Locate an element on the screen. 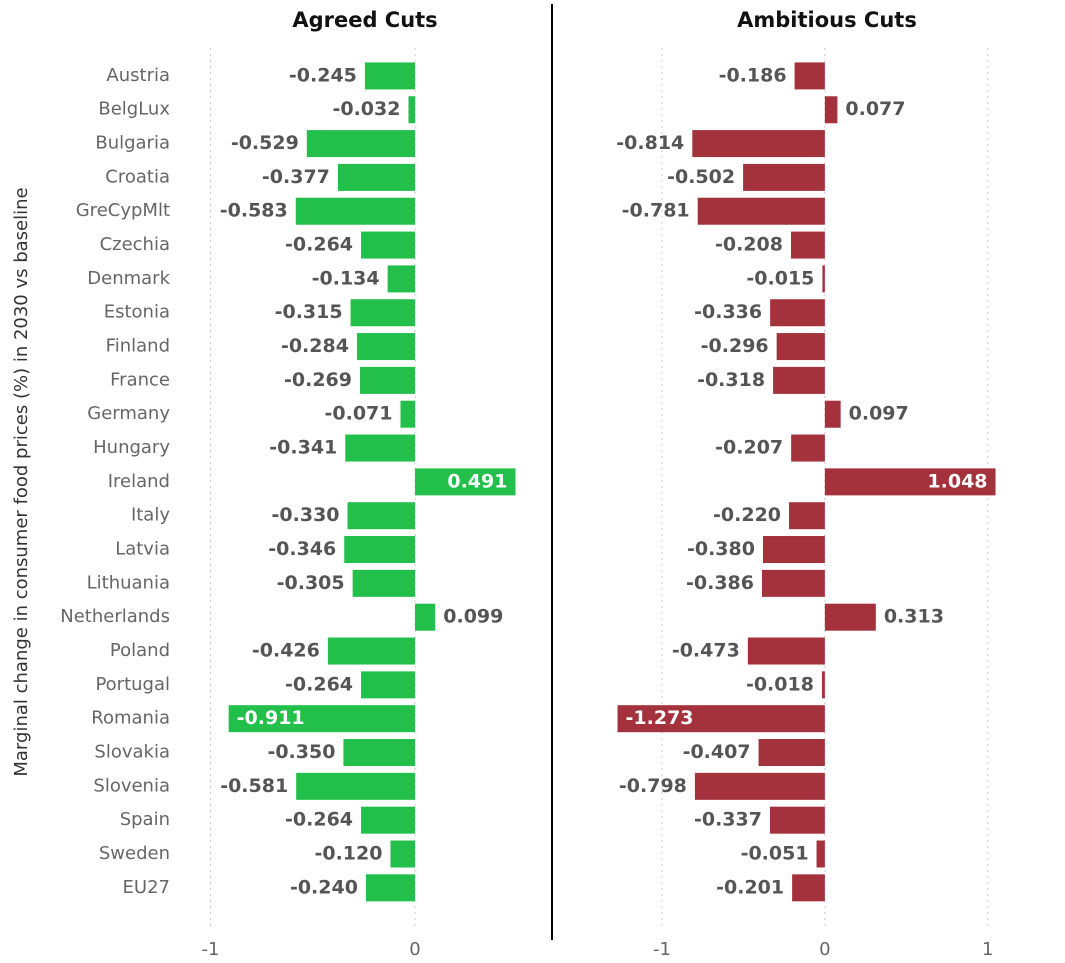  category-label: Slovakia is located at coordinates (132, 752).